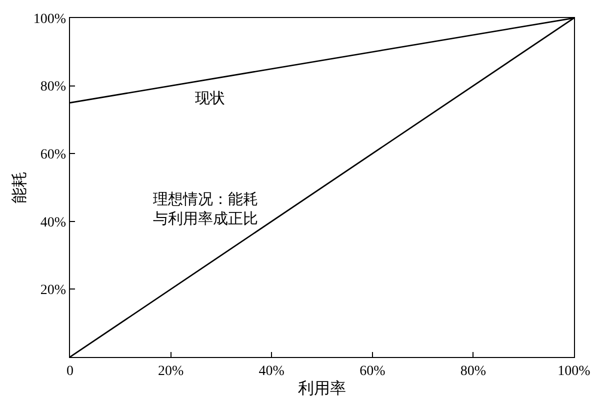  Describe the element at coordinates (53, 222) in the screenshot. I see `y-tick-label: 40%` at that location.